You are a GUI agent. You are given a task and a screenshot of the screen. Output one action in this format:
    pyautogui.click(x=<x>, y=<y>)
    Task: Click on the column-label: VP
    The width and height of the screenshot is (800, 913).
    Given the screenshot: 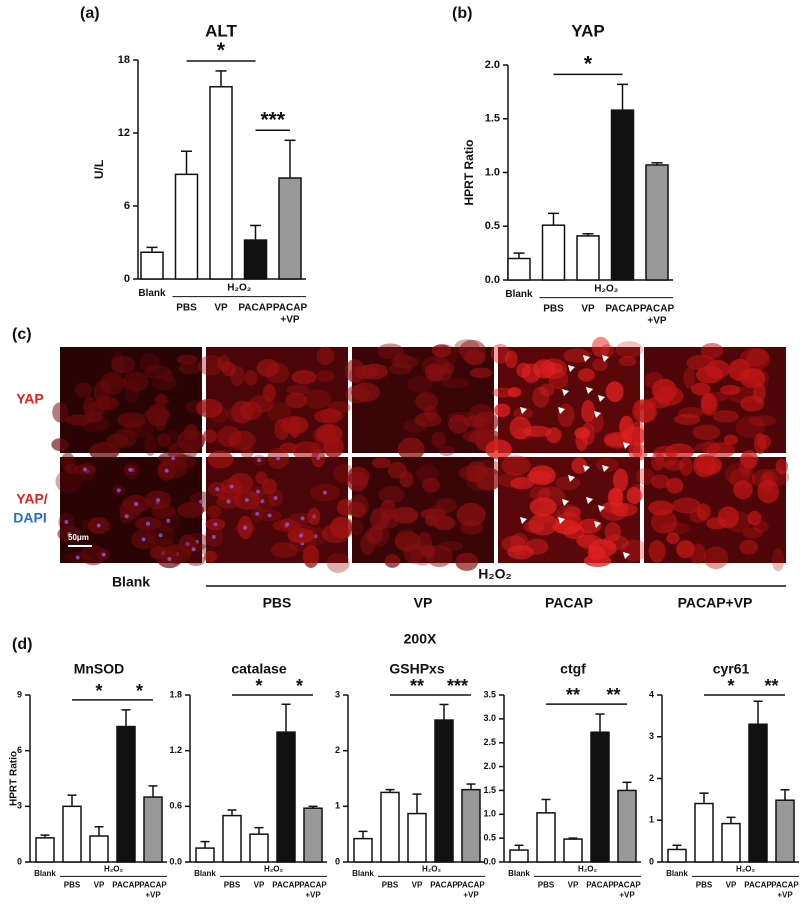 What is the action you would take?
    pyautogui.click(x=423, y=603)
    